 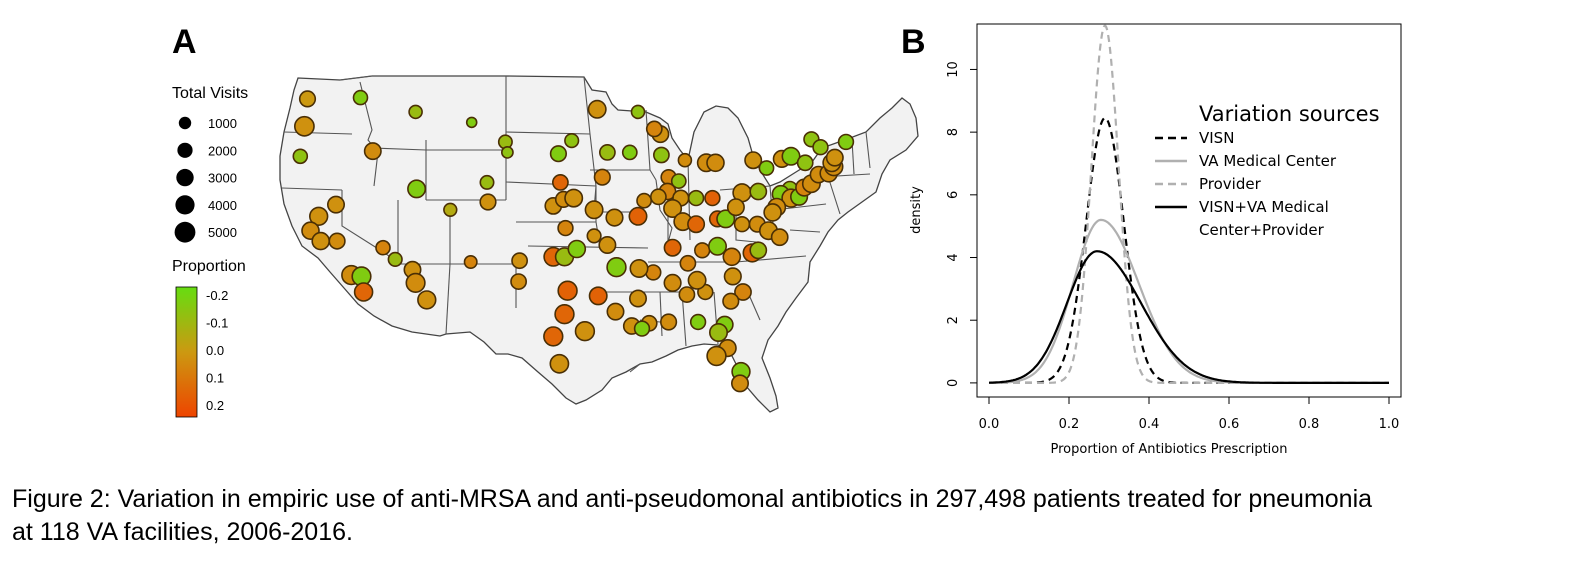 What do you see at coordinates (217, 323) in the screenshot?
I see `color-legend-tick: -0.1` at bounding box center [217, 323].